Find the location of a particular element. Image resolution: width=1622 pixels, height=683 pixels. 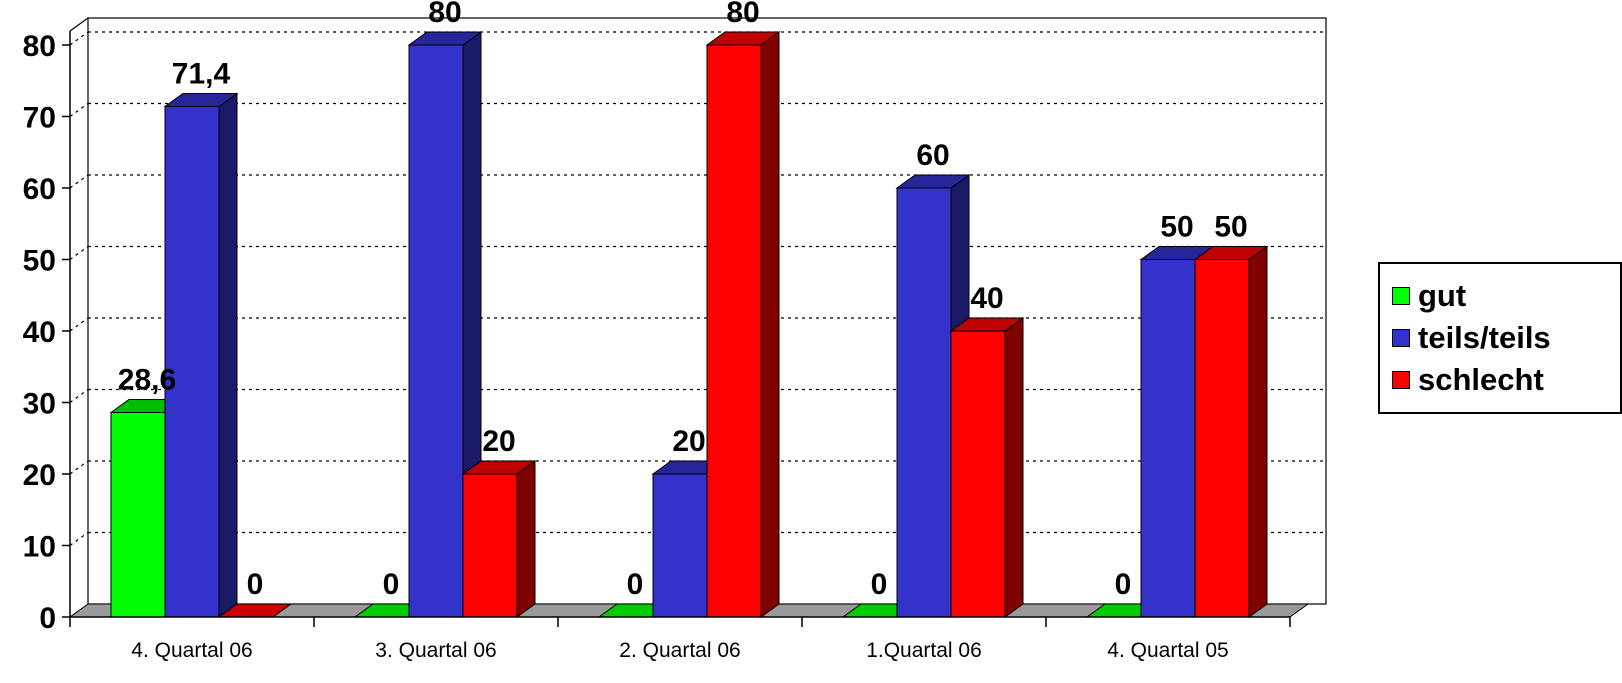

data-label: 40 is located at coordinates (986, 298).